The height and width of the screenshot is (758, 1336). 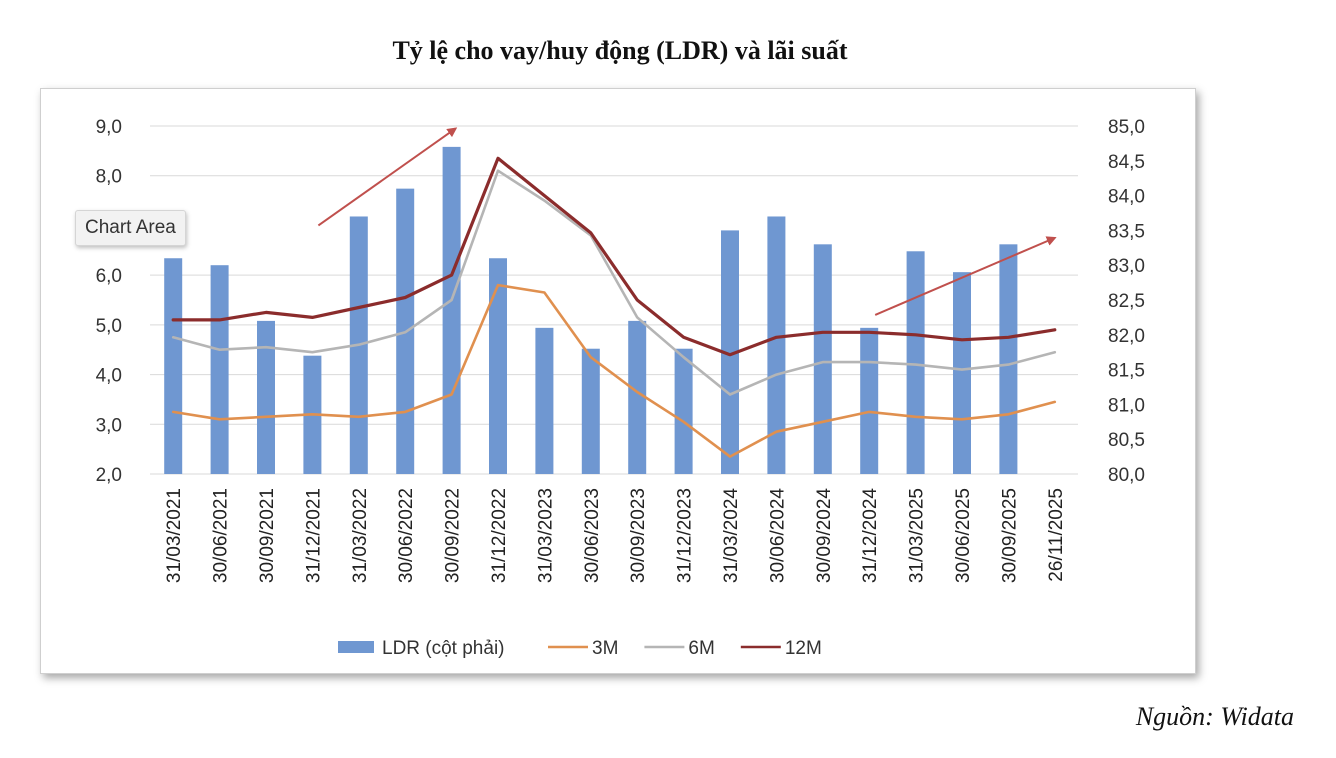 What do you see at coordinates (1214, 716) in the screenshot?
I see `source-note: Nguồn: Widata` at bounding box center [1214, 716].